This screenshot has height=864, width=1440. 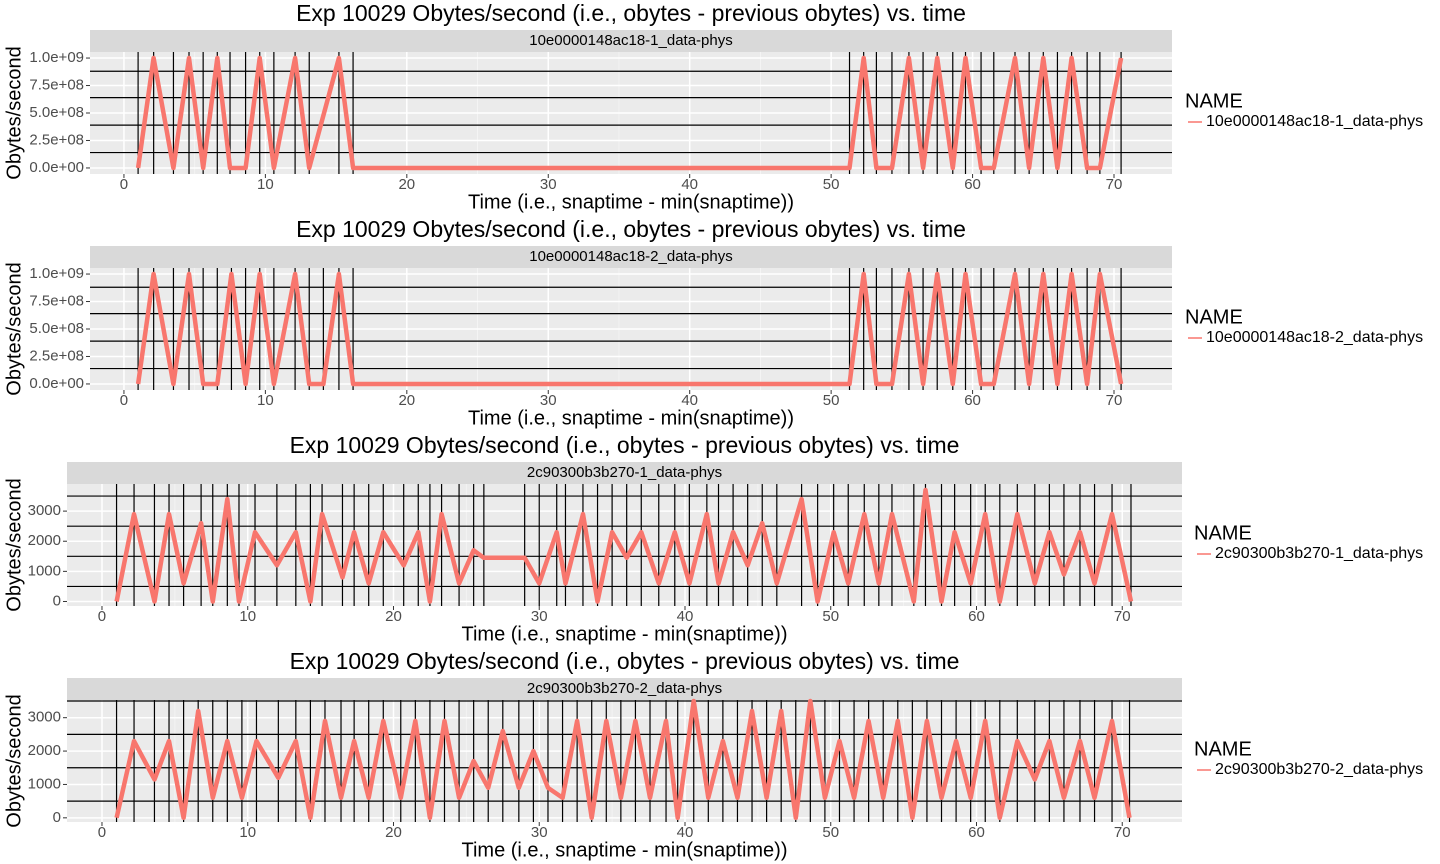 I want to click on strip-label: 10e0000148ac18-2_data-phys, so click(x=631, y=256).